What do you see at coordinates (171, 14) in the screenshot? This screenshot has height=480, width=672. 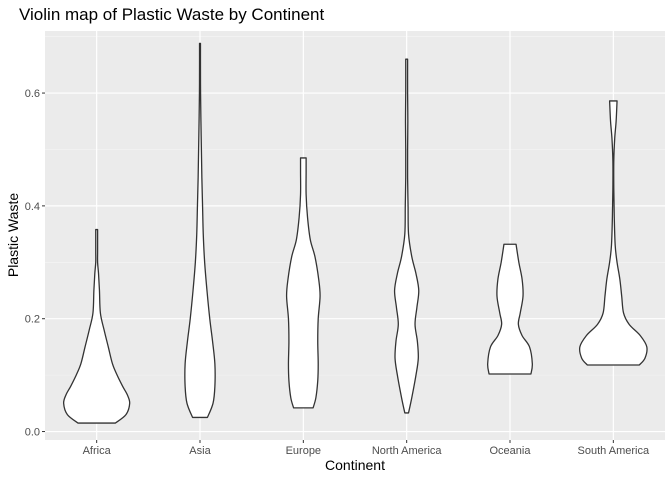 I see `chart-title: Violin map of Plastic Waste by Continent` at bounding box center [171, 14].